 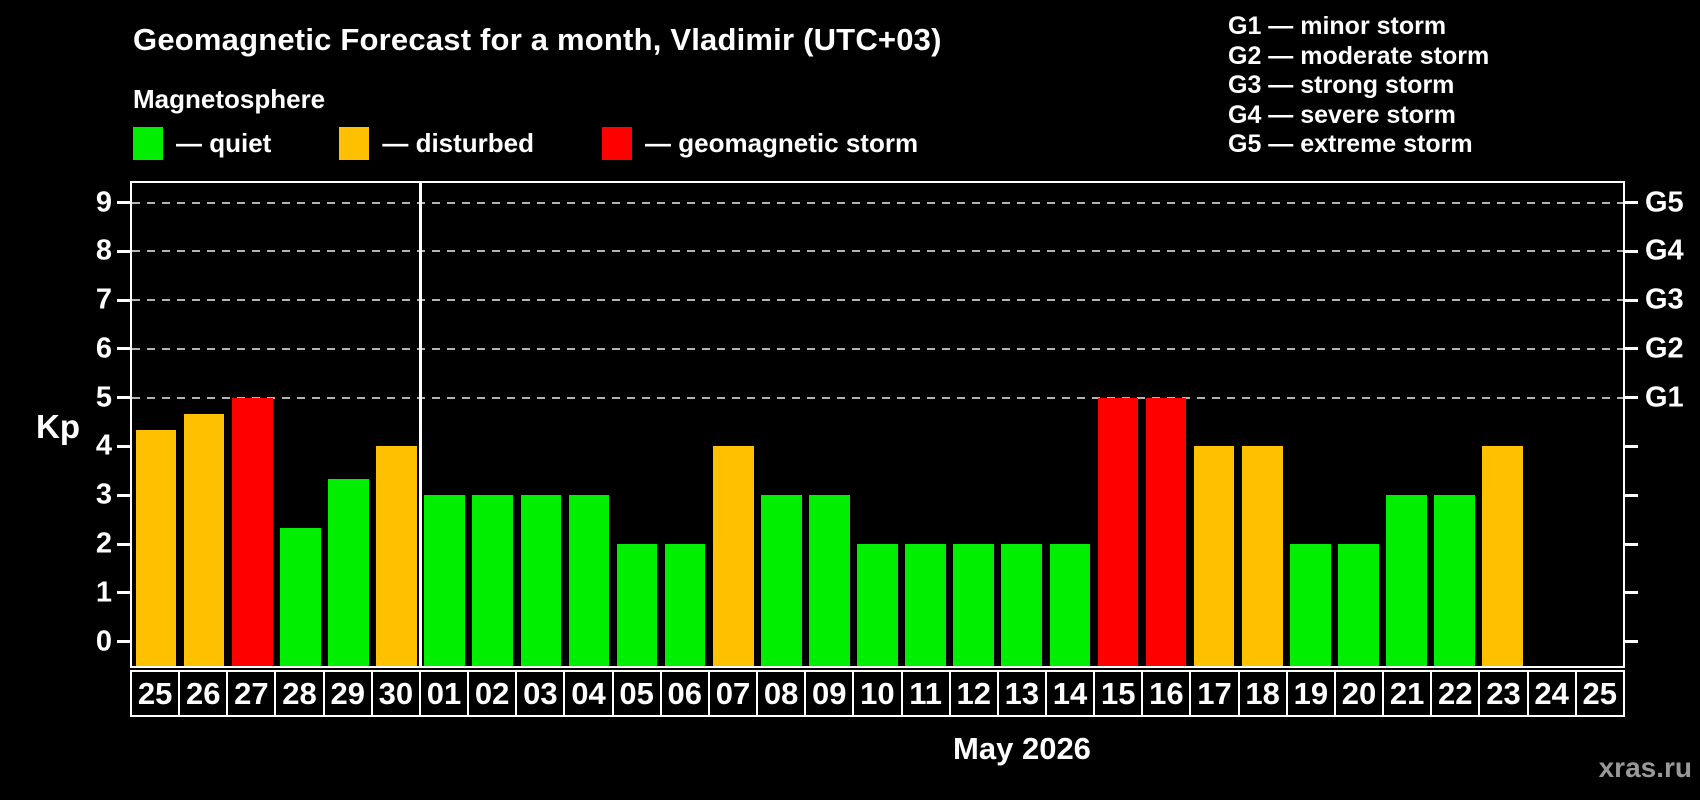 I want to click on y-axis-tick-label: 6, so click(x=103, y=348).